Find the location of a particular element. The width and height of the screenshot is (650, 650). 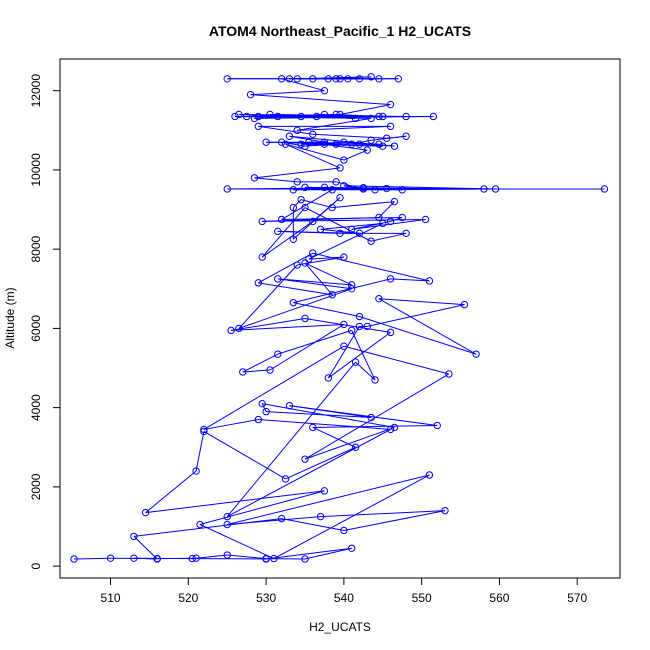

x-axis: 510 520 530 540 550 560 570 is located at coordinates (344, 591).